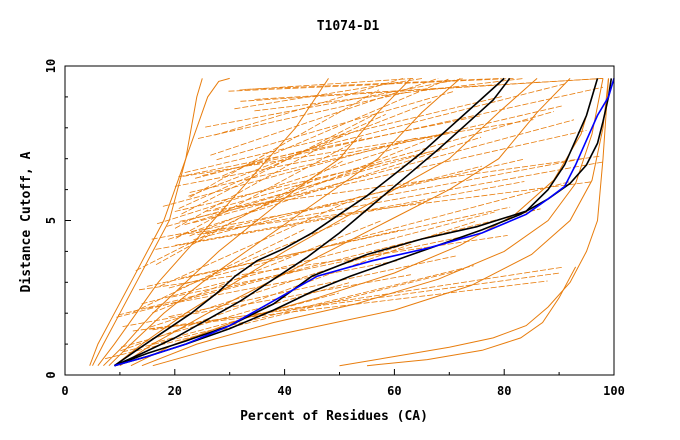  Describe the element at coordinates (334, 416) in the screenshot. I see `x-axis-label: Percent of Residues (CA)` at that location.